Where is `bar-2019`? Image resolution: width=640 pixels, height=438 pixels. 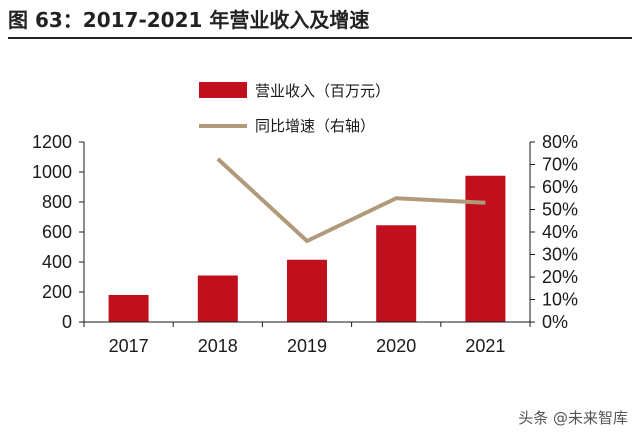 bar-2019 is located at coordinates (307, 290).